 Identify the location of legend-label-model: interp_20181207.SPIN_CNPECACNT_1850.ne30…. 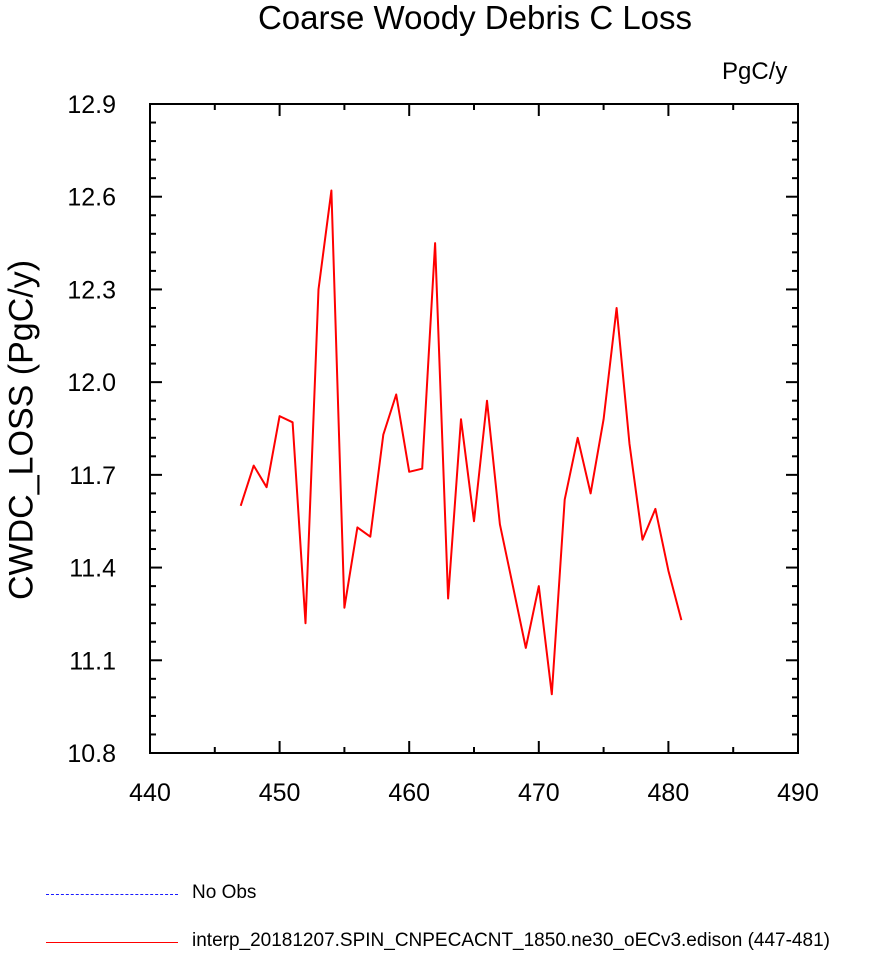
(511, 940).